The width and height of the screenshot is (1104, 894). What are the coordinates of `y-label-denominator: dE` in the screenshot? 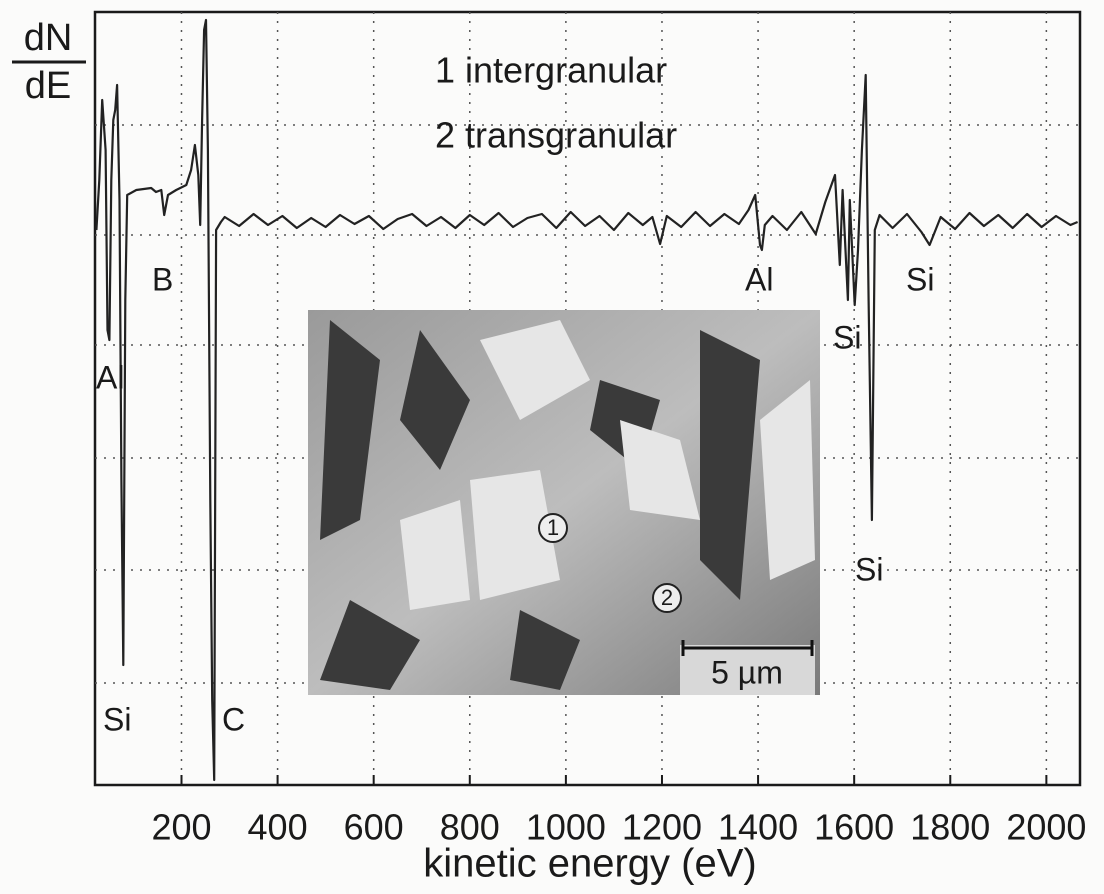 It's located at (48, 86).